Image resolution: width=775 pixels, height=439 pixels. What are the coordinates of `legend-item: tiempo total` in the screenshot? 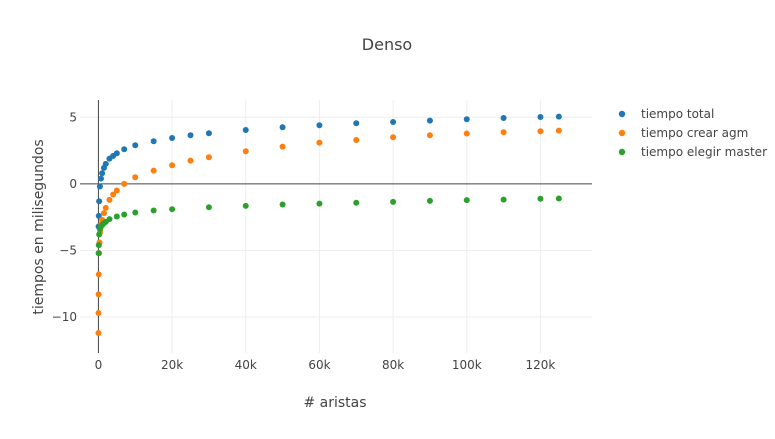 It's located at (666, 114).